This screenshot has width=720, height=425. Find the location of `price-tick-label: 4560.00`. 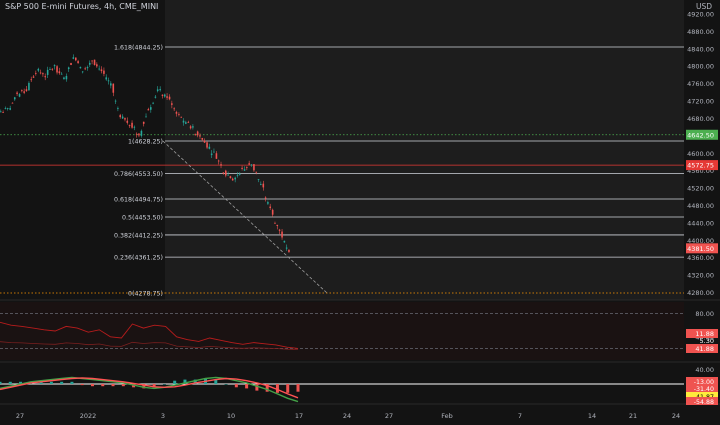

price-tick-label: 4560.00 is located at coordinates (700, 171).